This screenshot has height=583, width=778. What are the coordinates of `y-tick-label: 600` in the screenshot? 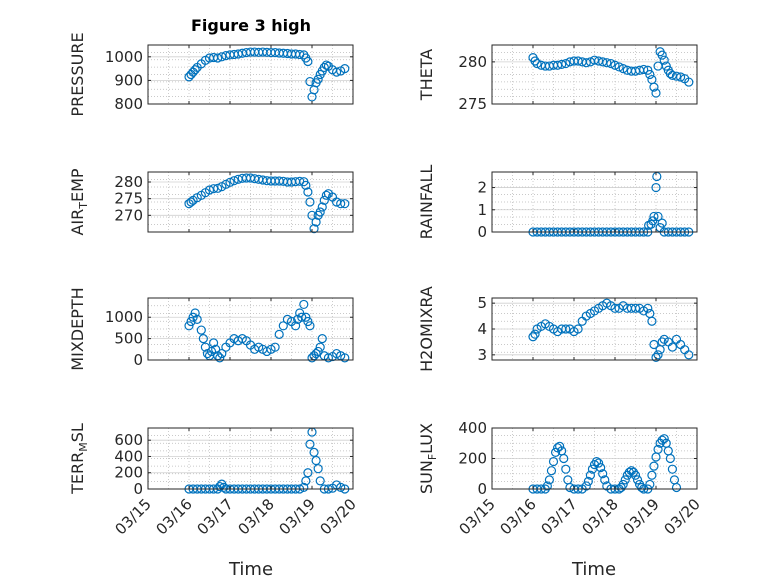 It's located at (128, 440).